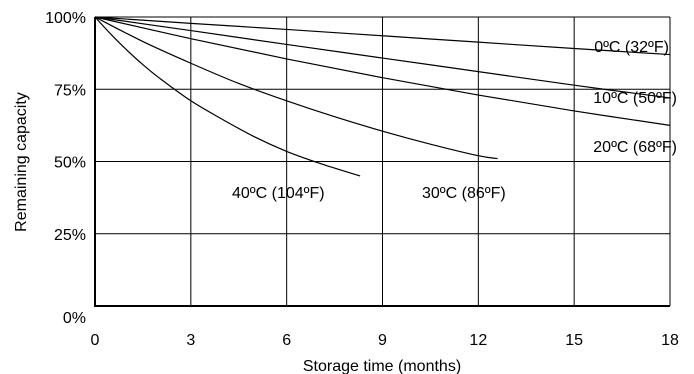  Describe the element at coordinates (635, 147) in the screenshot. I see `series-label: 20ºC (68ºF)` at that location.